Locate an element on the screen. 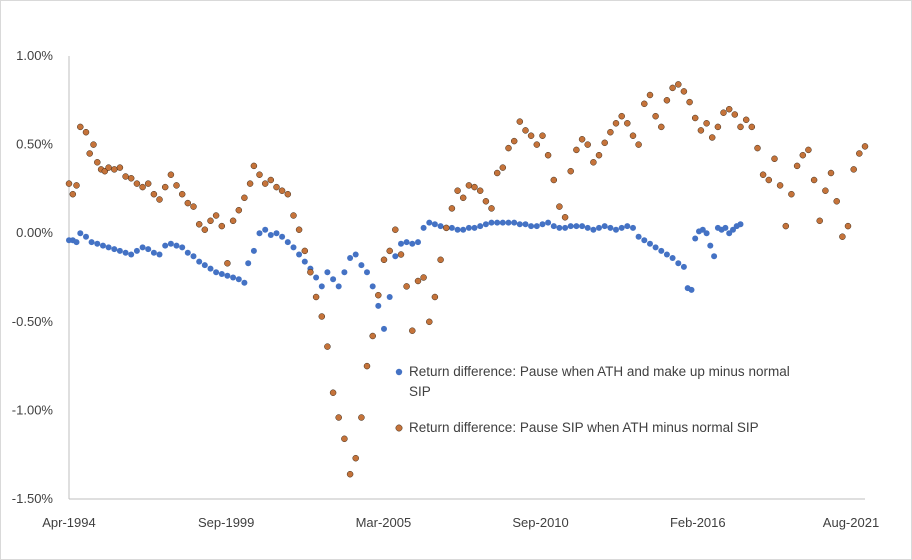 The image size is (912, 560). y-tick-label: 0.50% is located at coordinates (34, 144).